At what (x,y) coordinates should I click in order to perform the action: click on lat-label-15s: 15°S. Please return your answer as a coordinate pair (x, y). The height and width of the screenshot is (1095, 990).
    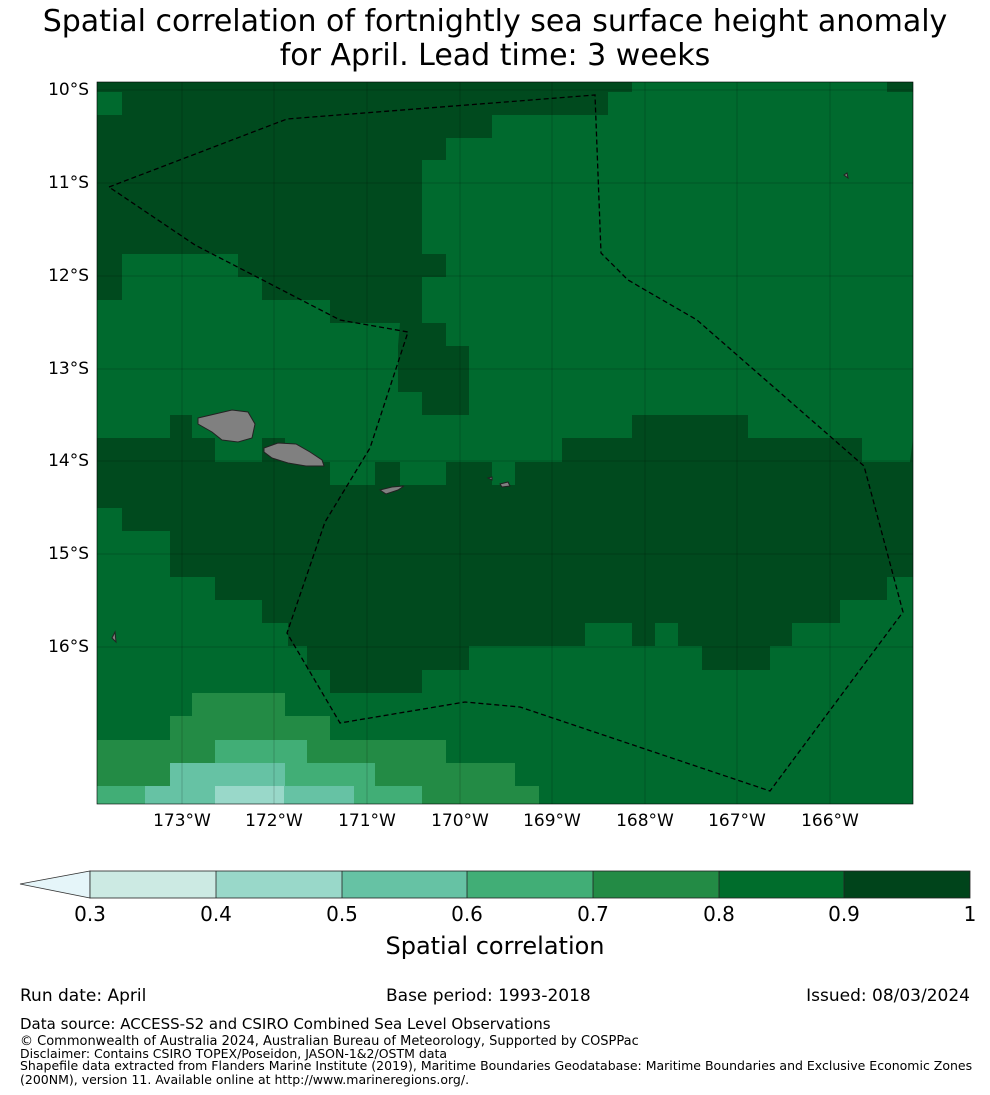
    Looking at the image, I should click on (68, 554).